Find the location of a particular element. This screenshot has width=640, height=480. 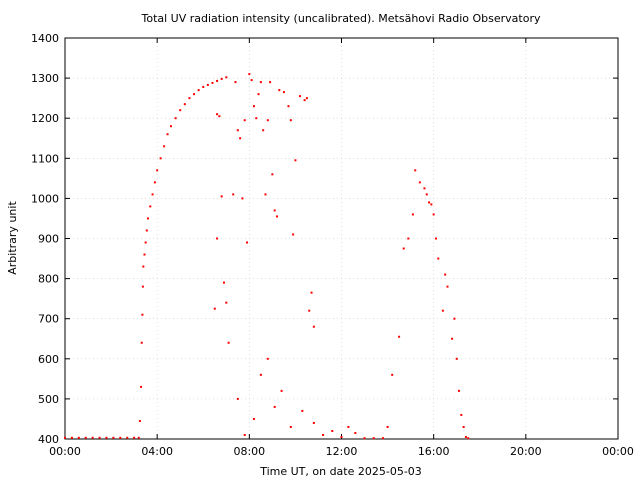

y-tick-label: 500 is located at coordinates (48, 399).